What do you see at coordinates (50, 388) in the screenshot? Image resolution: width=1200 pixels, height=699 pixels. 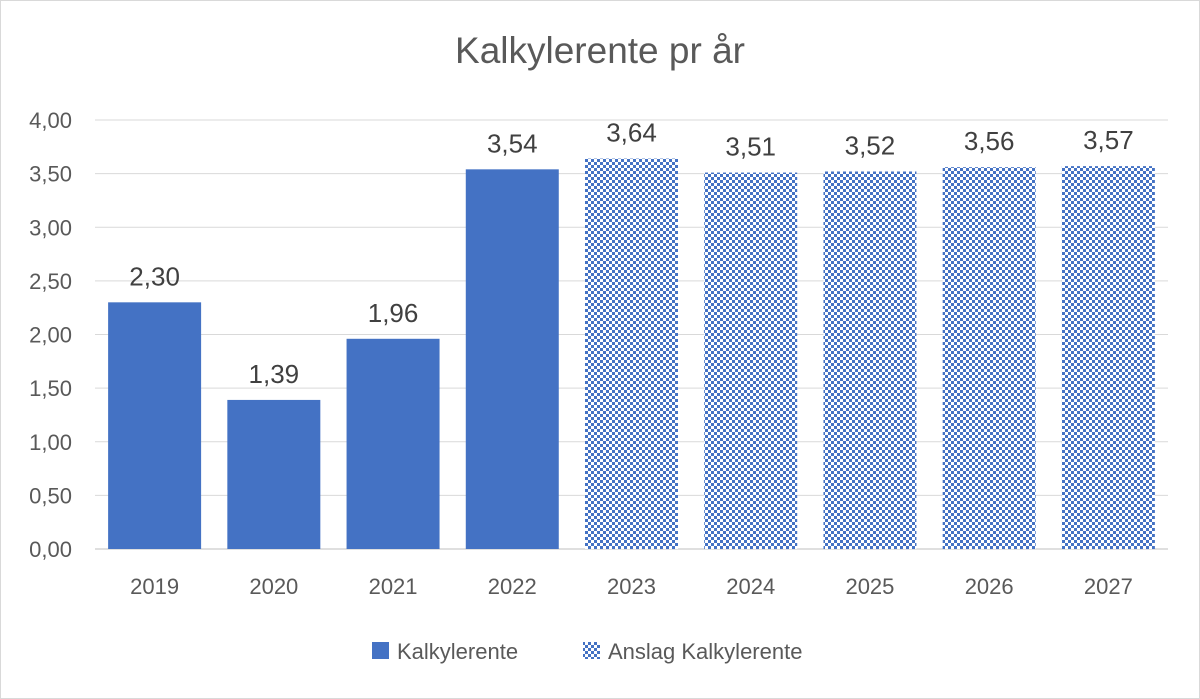 I see `y-tick-label: 1,50` at bounding box center [50, 388].